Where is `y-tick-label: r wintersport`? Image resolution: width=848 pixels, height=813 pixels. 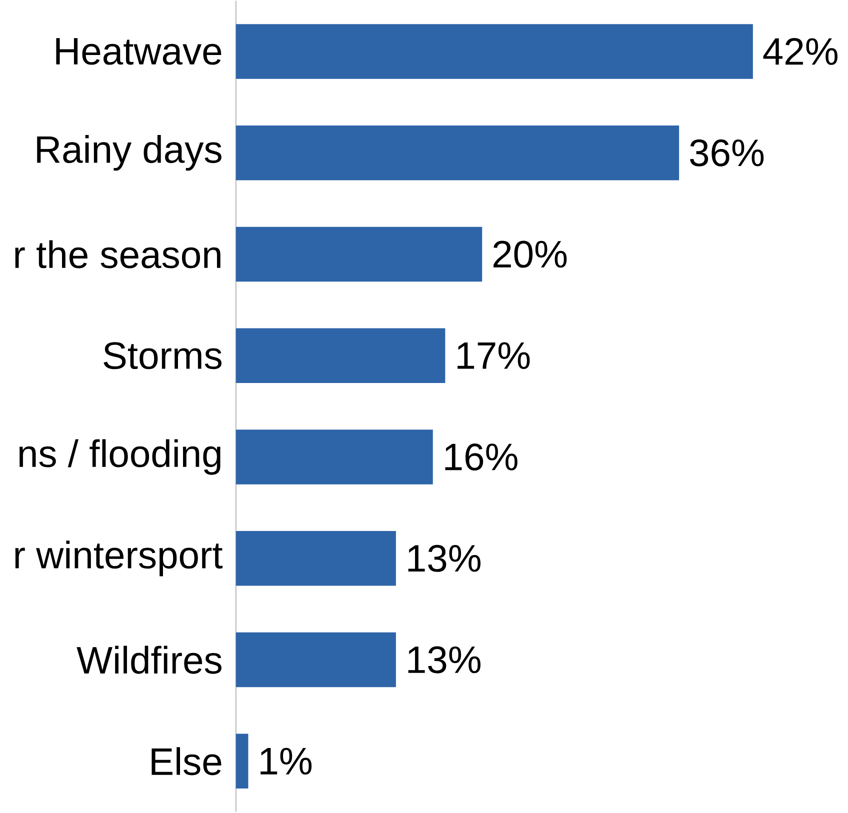 y-tick-label: r wintersport is located at coordinates (119, 558).